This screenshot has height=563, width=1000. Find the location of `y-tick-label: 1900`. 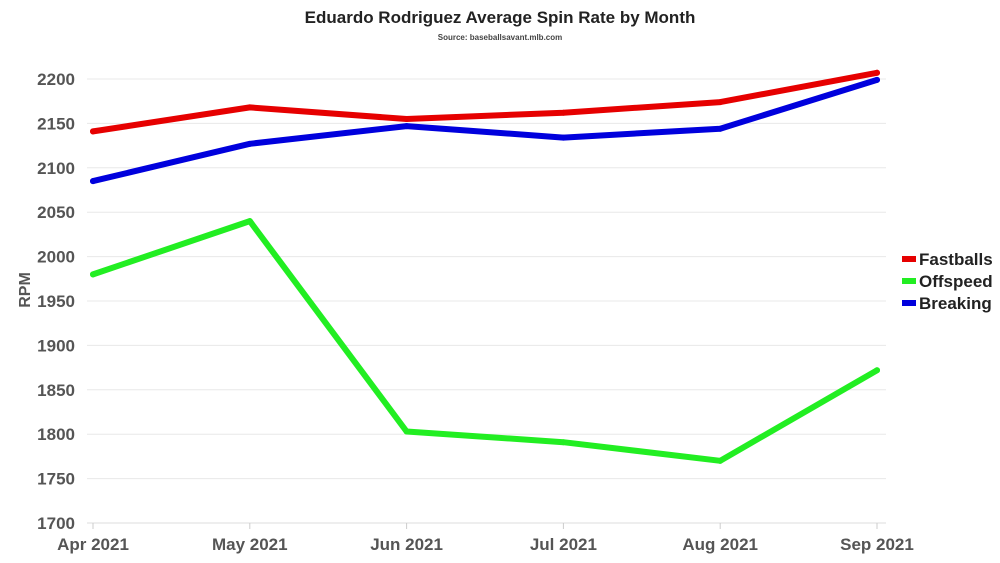

y-tick-label: 1900 is located at coordinates (56, 345).